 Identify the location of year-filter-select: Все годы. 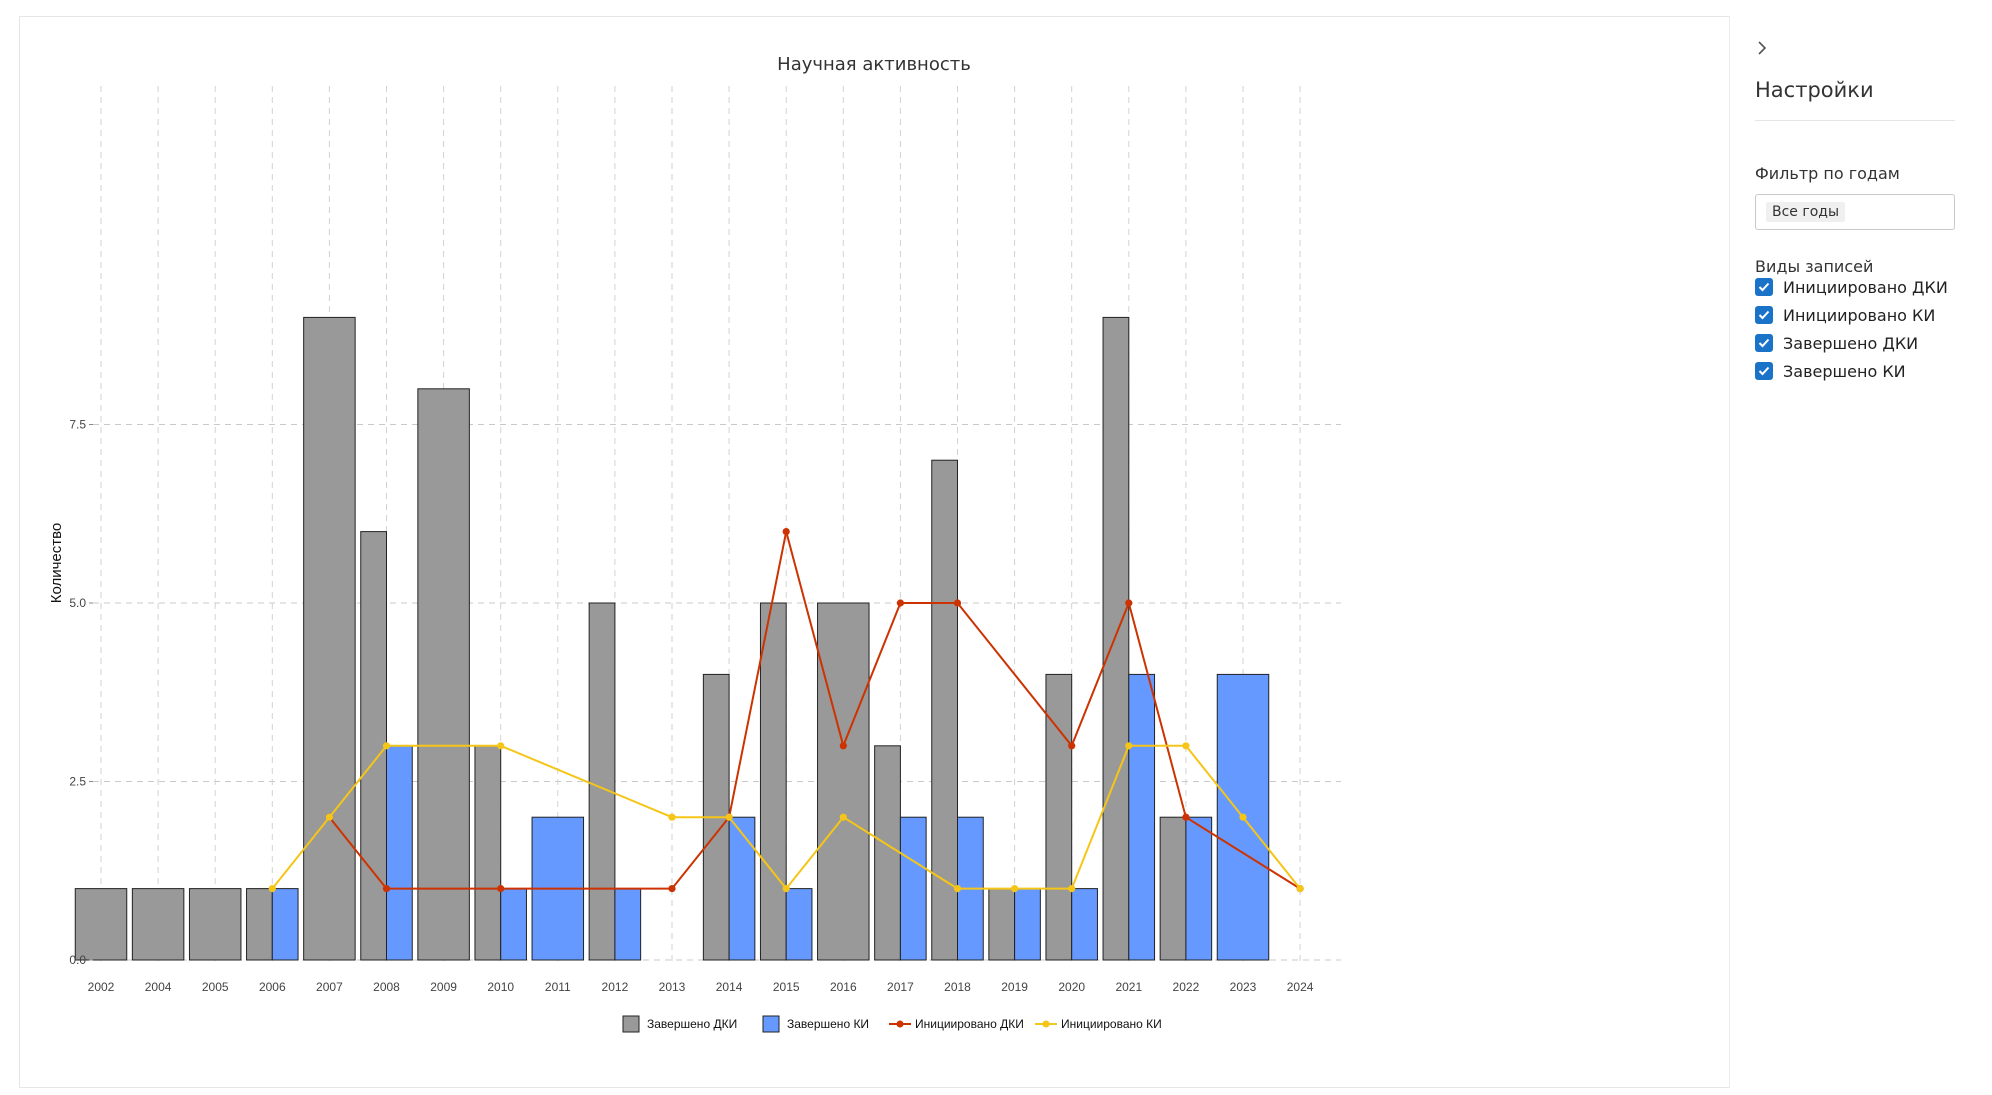
(1855, 212).